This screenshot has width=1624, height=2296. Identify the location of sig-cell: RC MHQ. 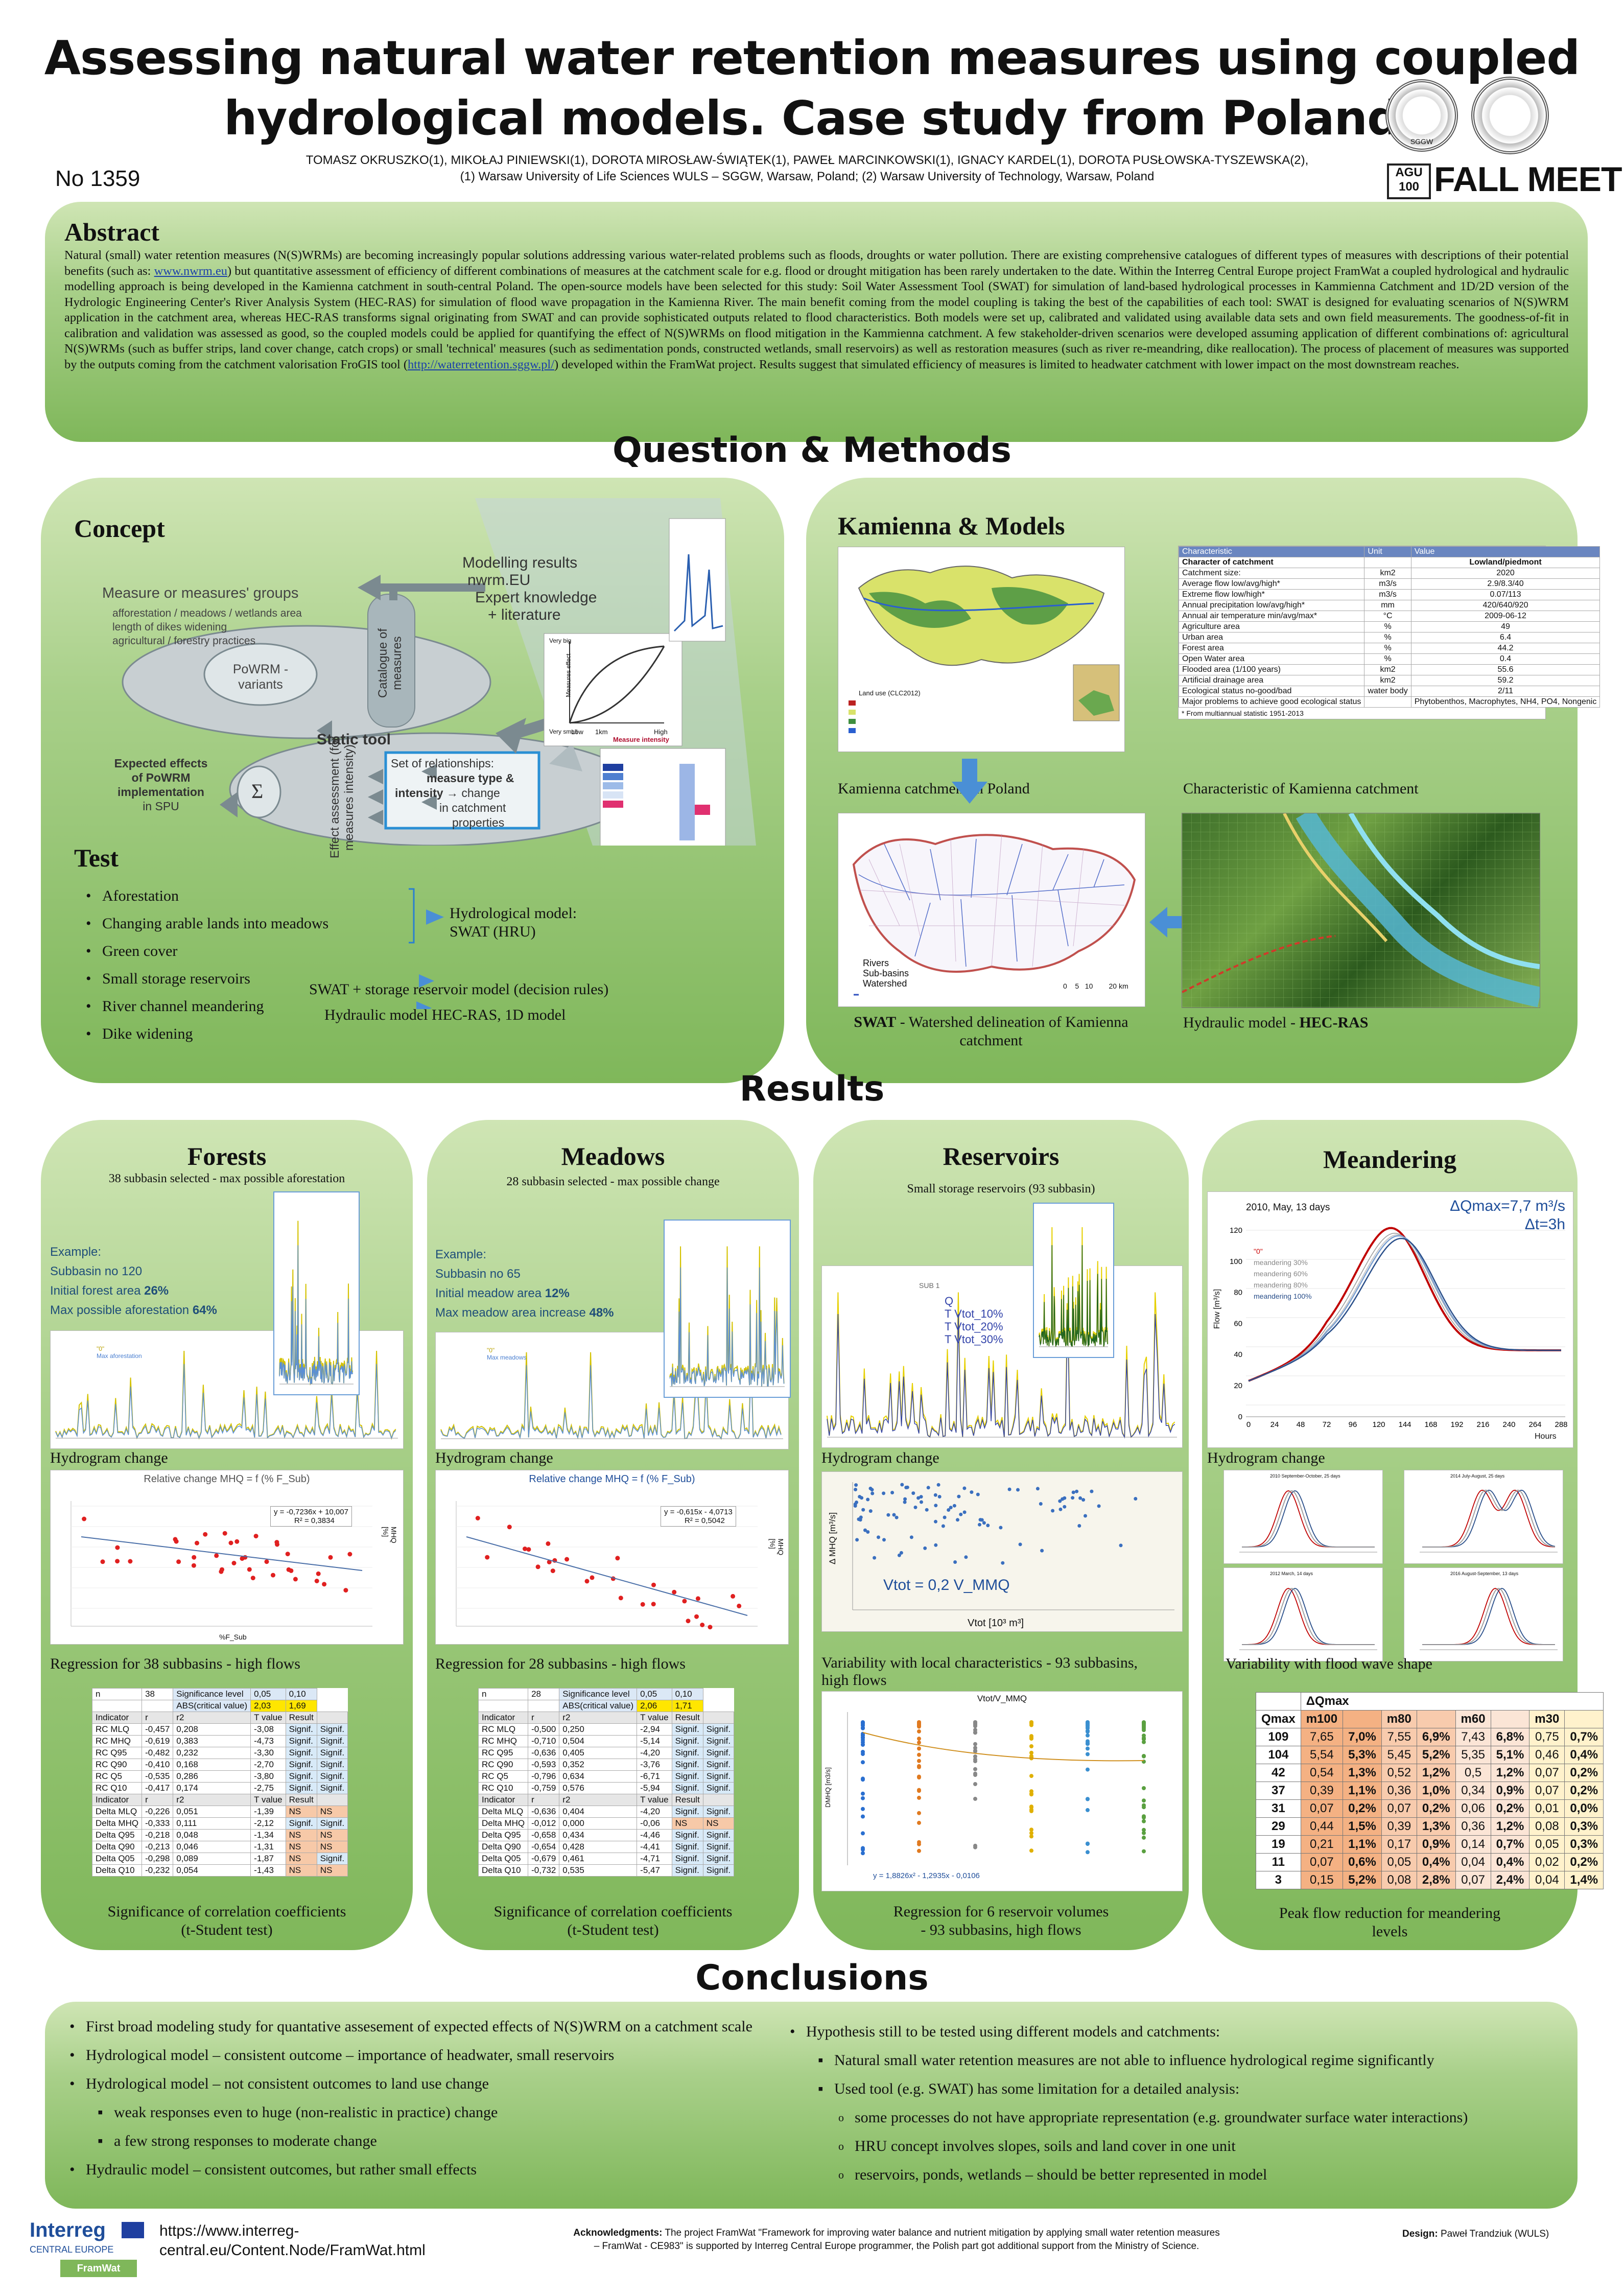
(503, 1741).